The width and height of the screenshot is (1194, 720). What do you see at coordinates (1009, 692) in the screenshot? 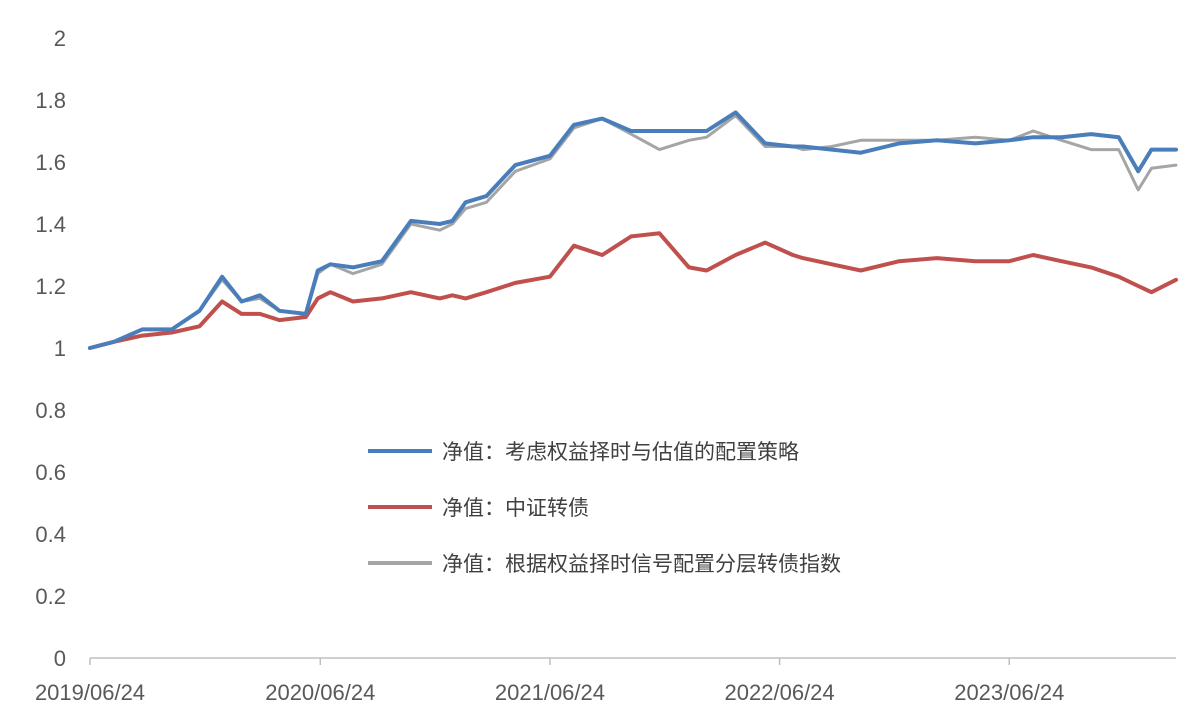
I see `x-tick-label: 2023/06/24` at bounding box center [1009, 692].